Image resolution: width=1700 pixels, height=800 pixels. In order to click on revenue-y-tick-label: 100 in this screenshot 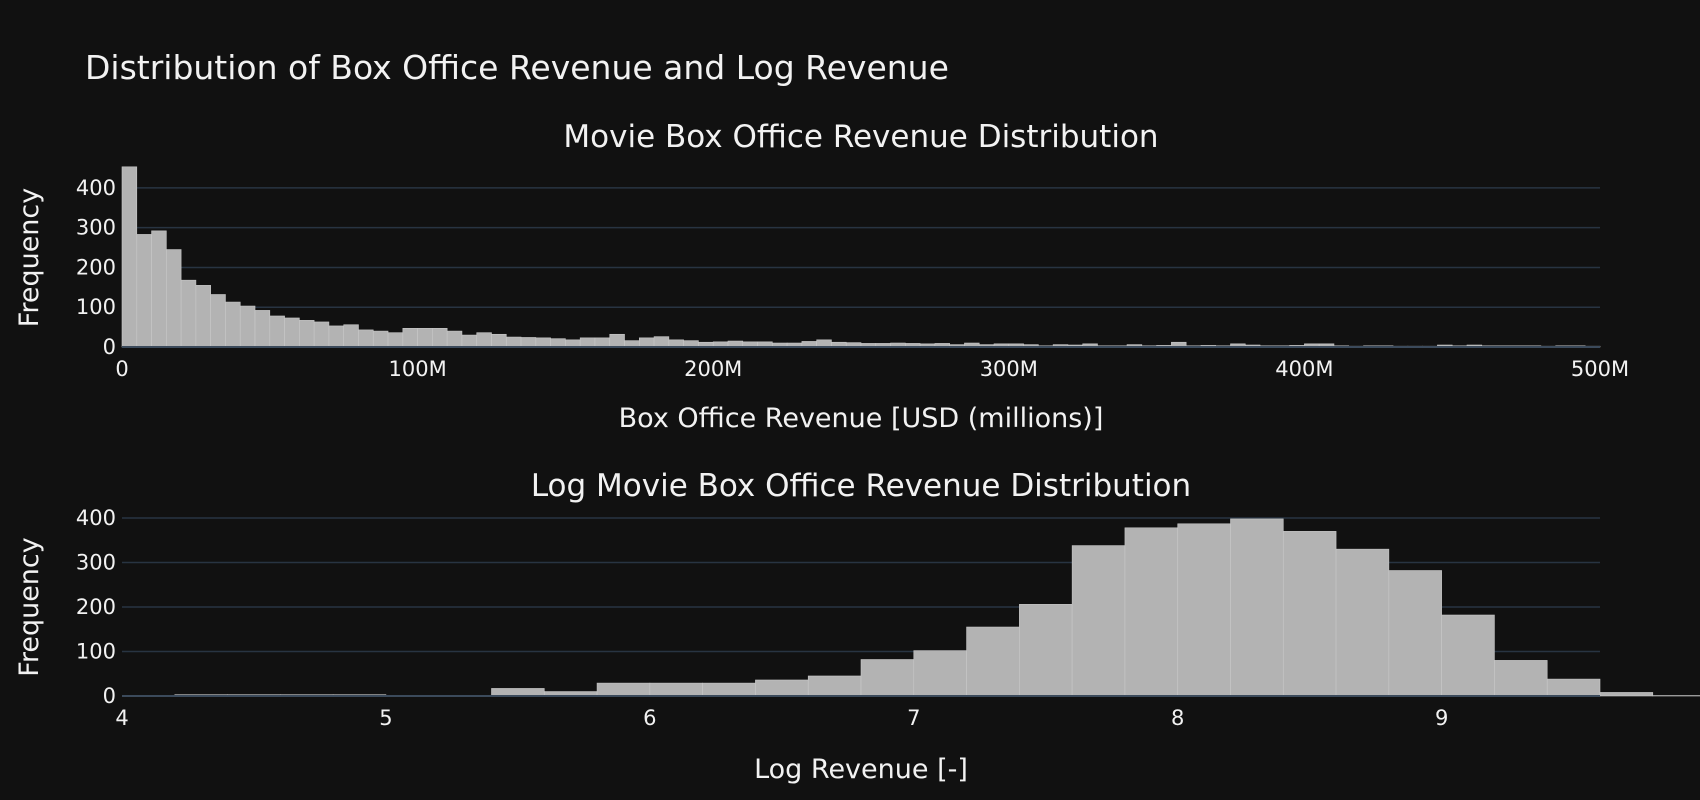, I will do `click(96, 307)`.